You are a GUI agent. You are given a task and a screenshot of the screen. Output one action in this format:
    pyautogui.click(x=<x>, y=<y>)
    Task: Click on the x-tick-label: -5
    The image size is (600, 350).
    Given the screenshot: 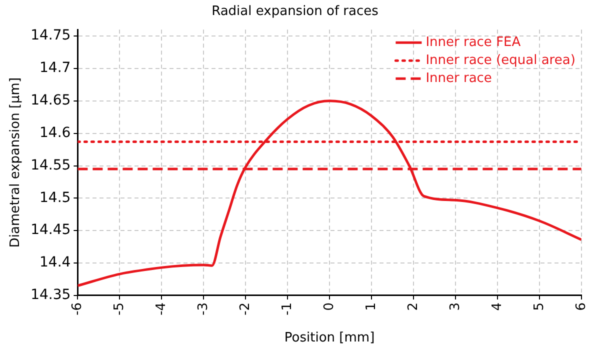 What is the action you would take?
    pyautogui.click(x=120, y=309)
    